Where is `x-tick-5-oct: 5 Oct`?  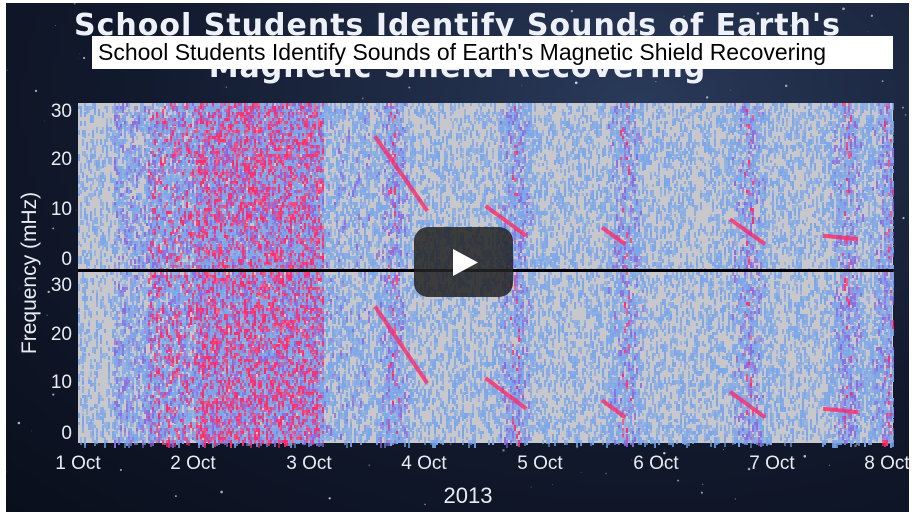
x-tick-5-oct: 5 Oct is located at coordinates (539, 464).